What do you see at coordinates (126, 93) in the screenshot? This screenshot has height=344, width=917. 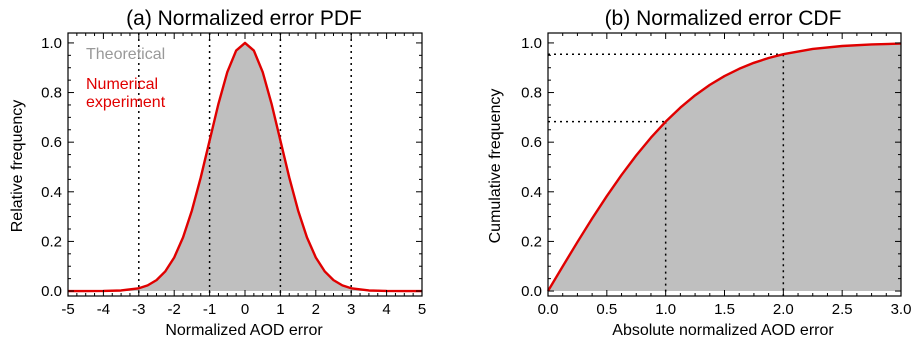 I see `pdf-legend-numerical: Numerical experiment` at bounding box center [126, 93].